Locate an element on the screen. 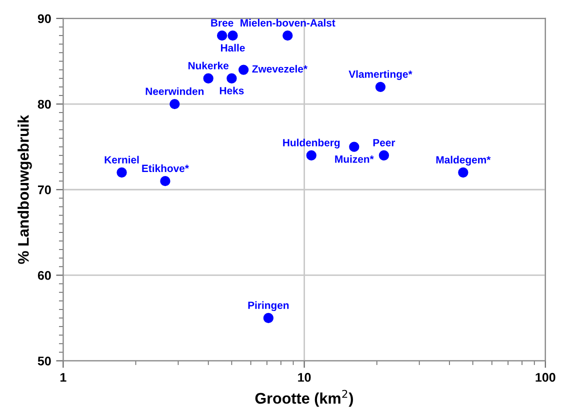 This screenshot has height=410, width=564. annotation: Peer is located at coordinates (384, 142).